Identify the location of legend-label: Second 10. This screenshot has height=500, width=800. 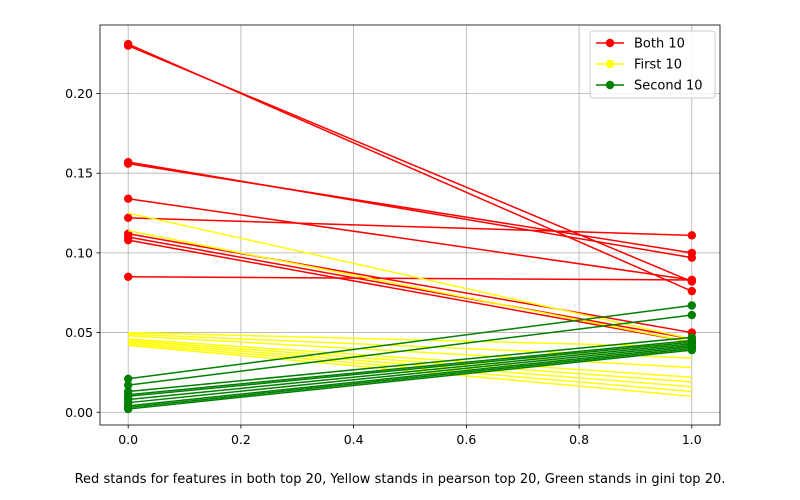
(668, 86).